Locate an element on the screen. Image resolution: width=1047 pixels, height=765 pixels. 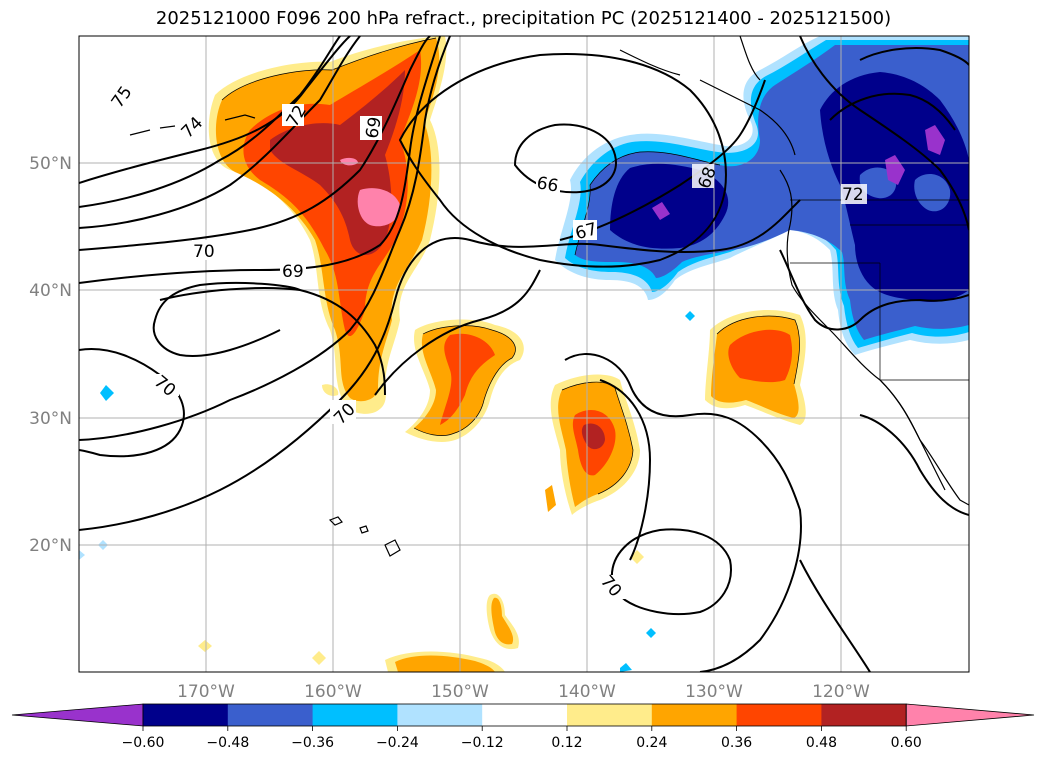
political-borders is located at coordinates (879, 290).